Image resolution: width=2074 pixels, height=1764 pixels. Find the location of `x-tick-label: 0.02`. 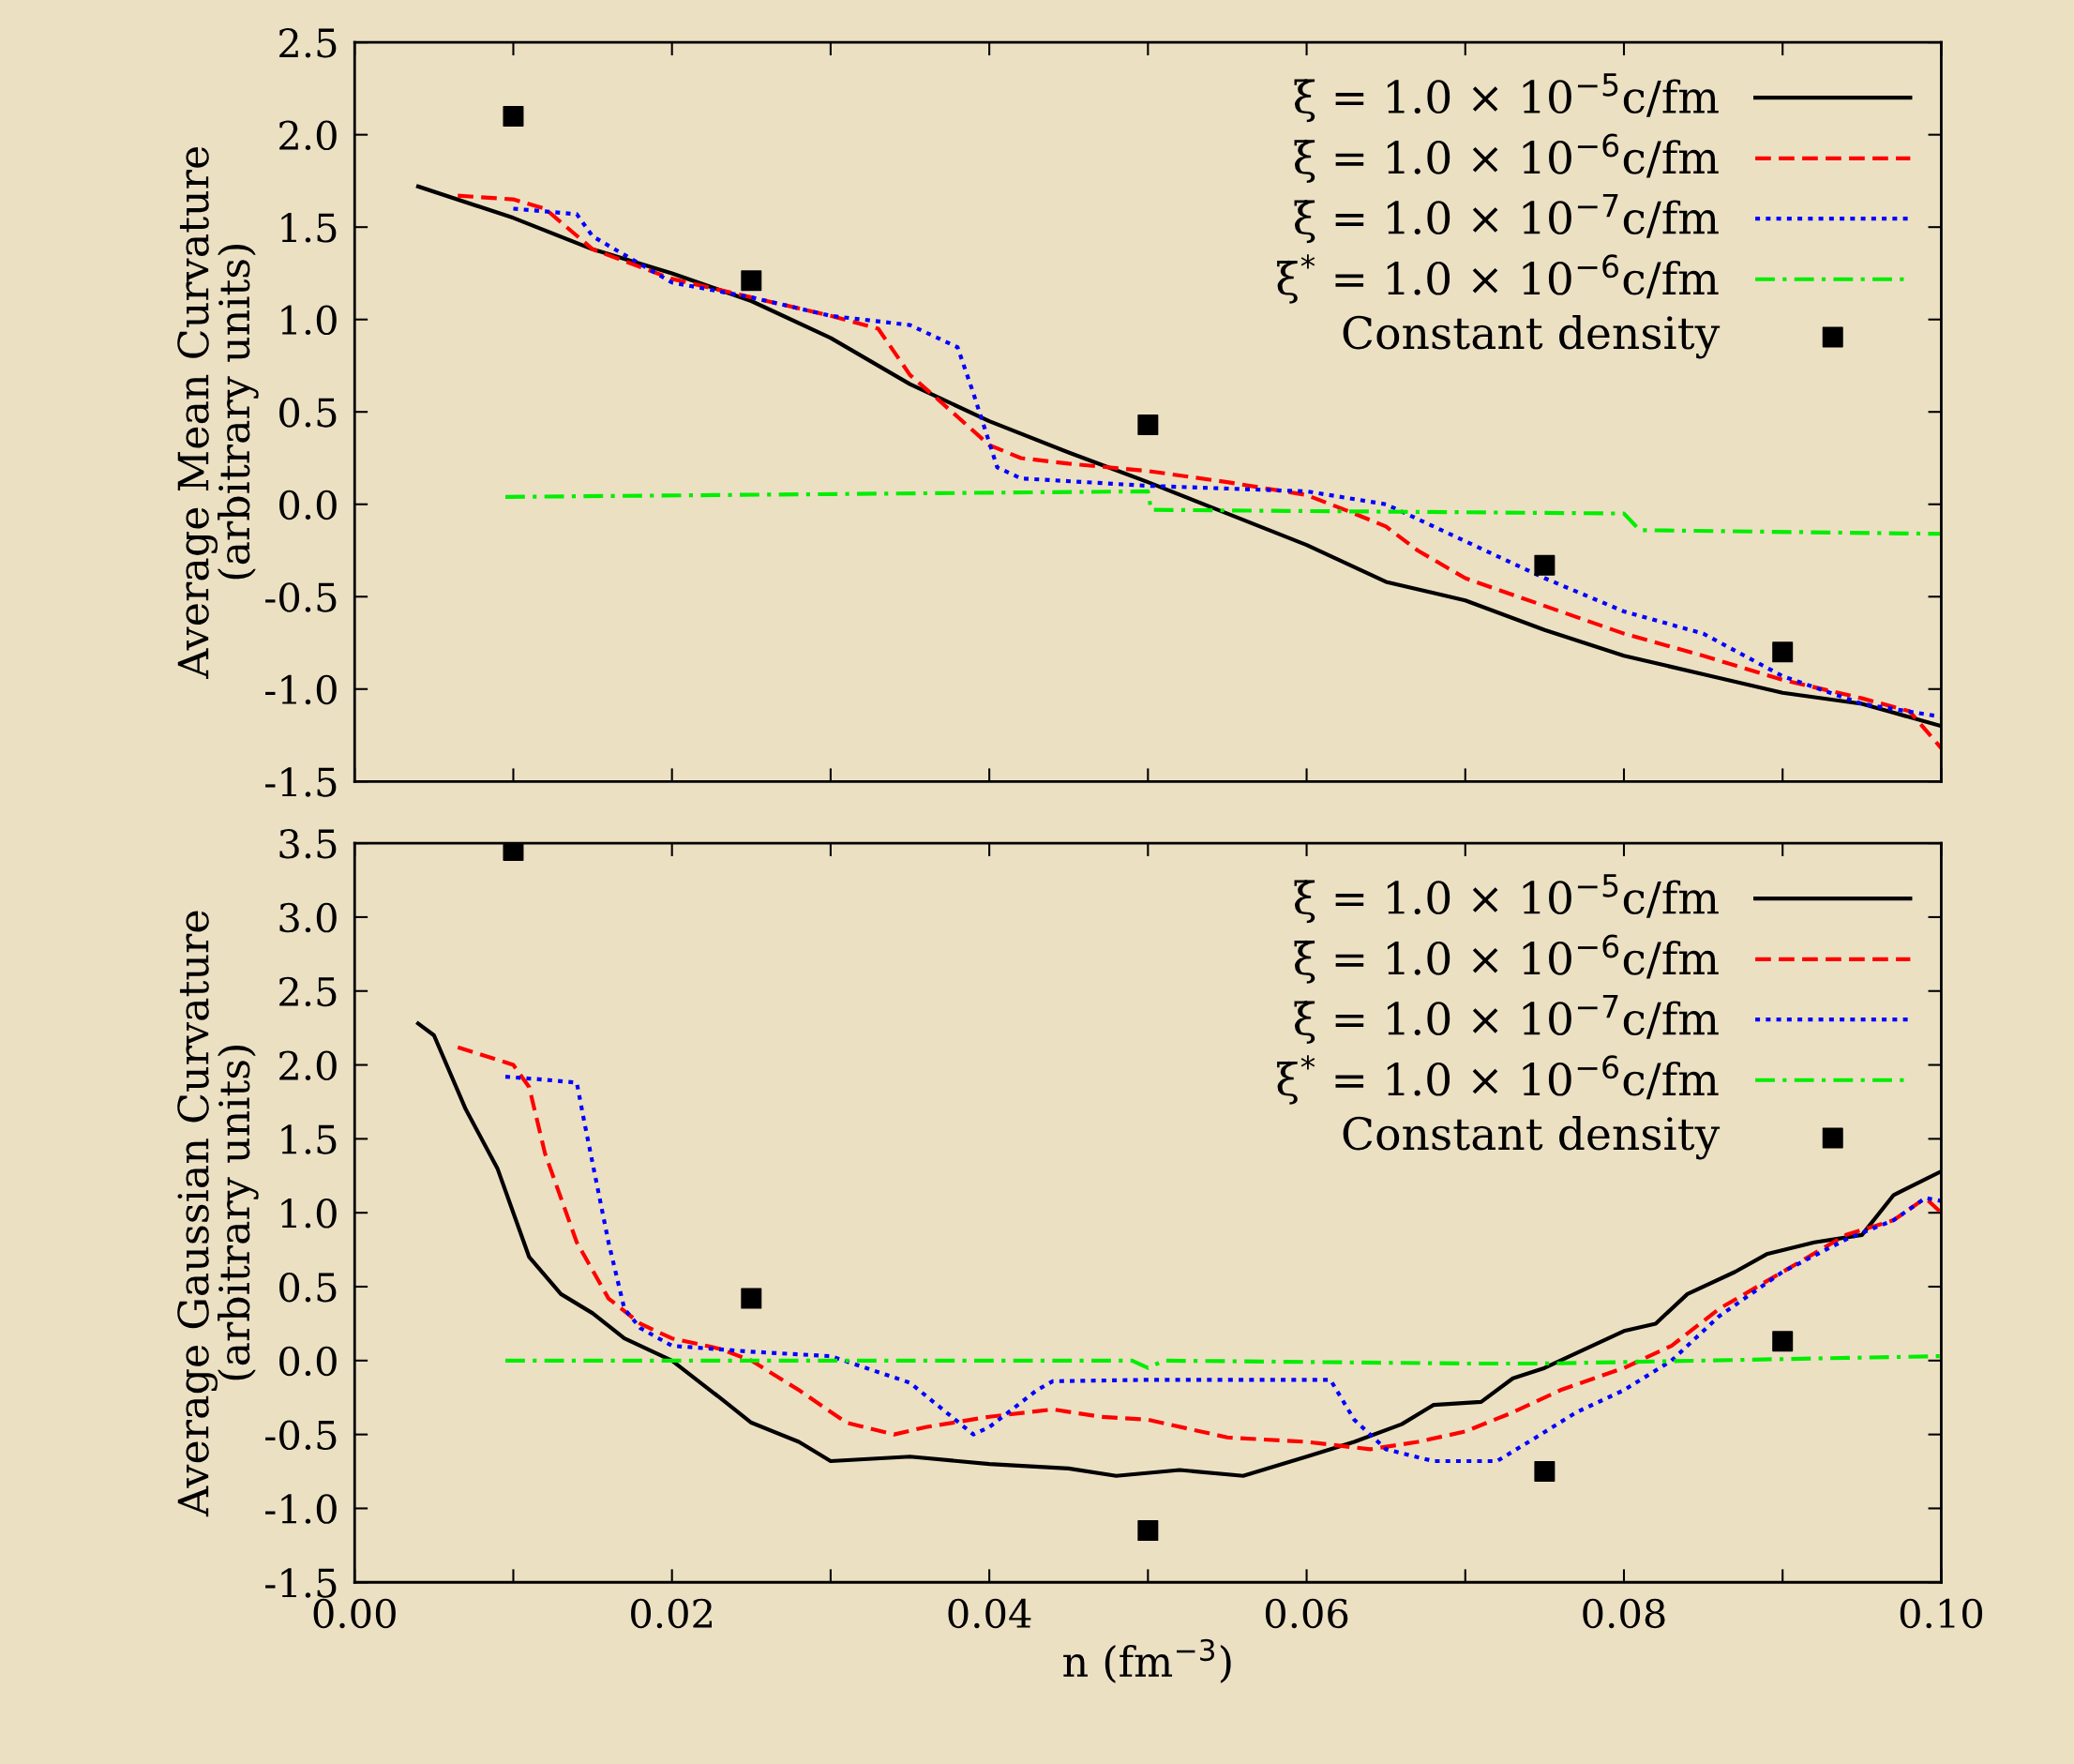

x-tick-label: 0.02 is located at coordinates (671, 1613).